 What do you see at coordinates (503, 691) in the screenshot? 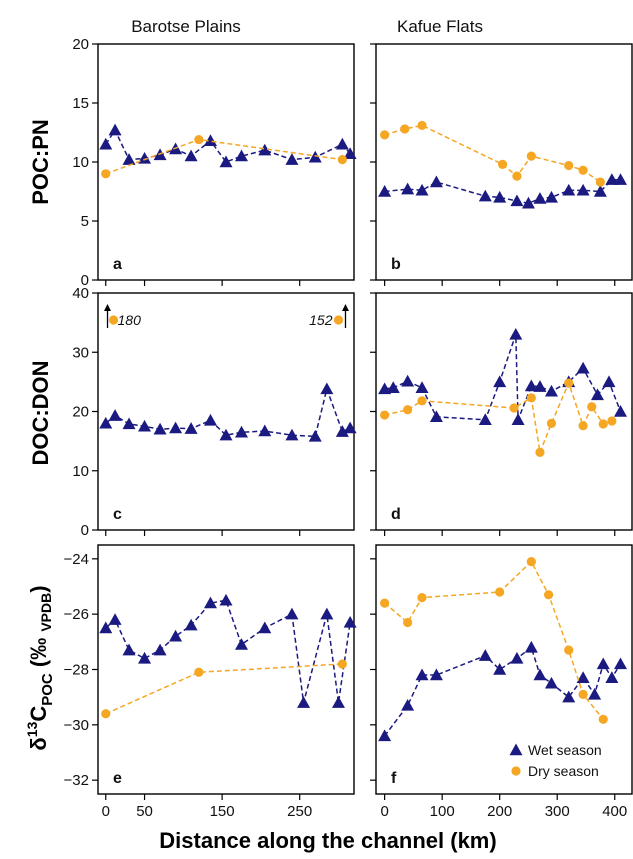
I see `panel-f-wet-line` at bounding box center [503, 691].